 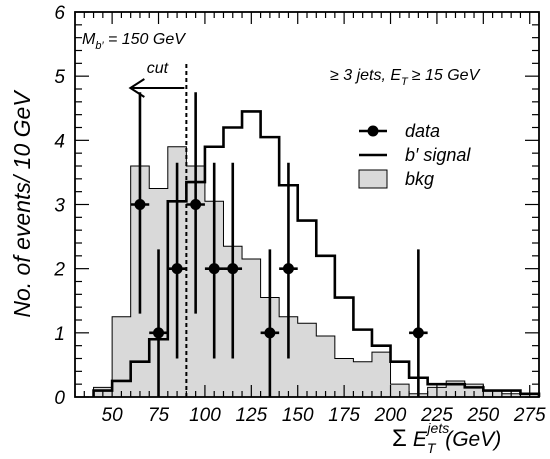 I want to click on x-tick-label: 200, so click(x=390, y=415).